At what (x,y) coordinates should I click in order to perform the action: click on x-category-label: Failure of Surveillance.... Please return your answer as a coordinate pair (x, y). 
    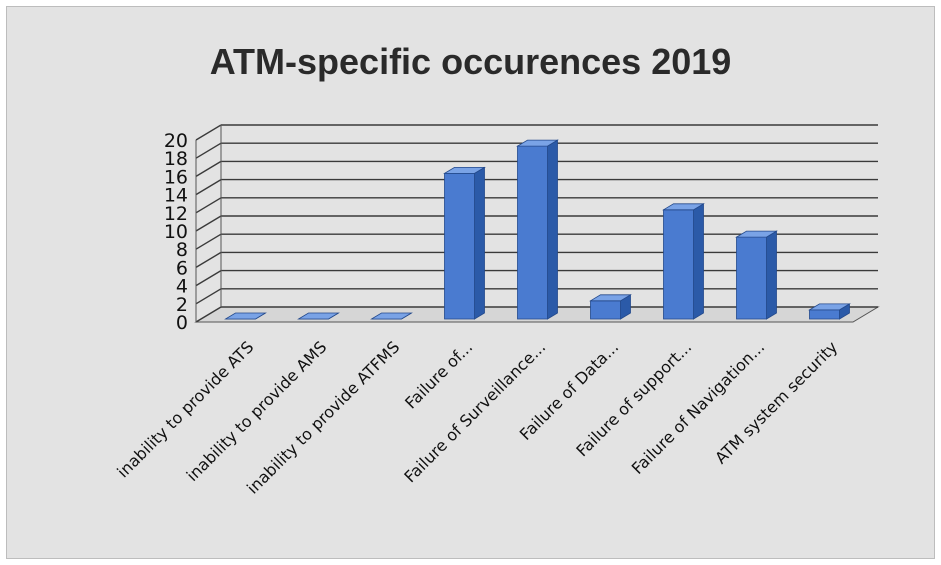
    Looking at the image, I should click on (474, 411).